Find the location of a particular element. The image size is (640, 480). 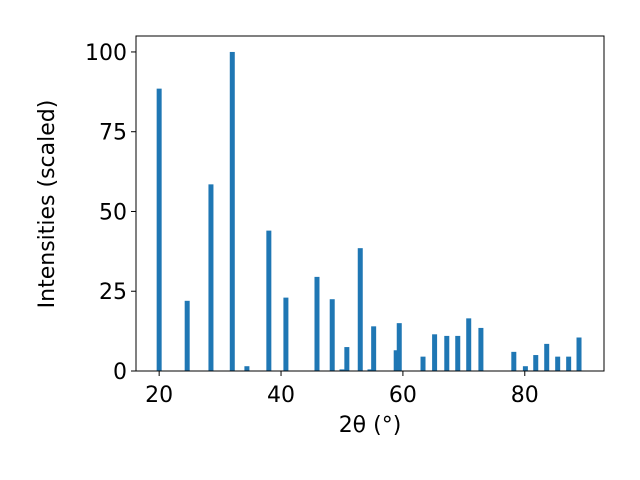

y-tick-label: 75 is located at coordinates (113, 133).